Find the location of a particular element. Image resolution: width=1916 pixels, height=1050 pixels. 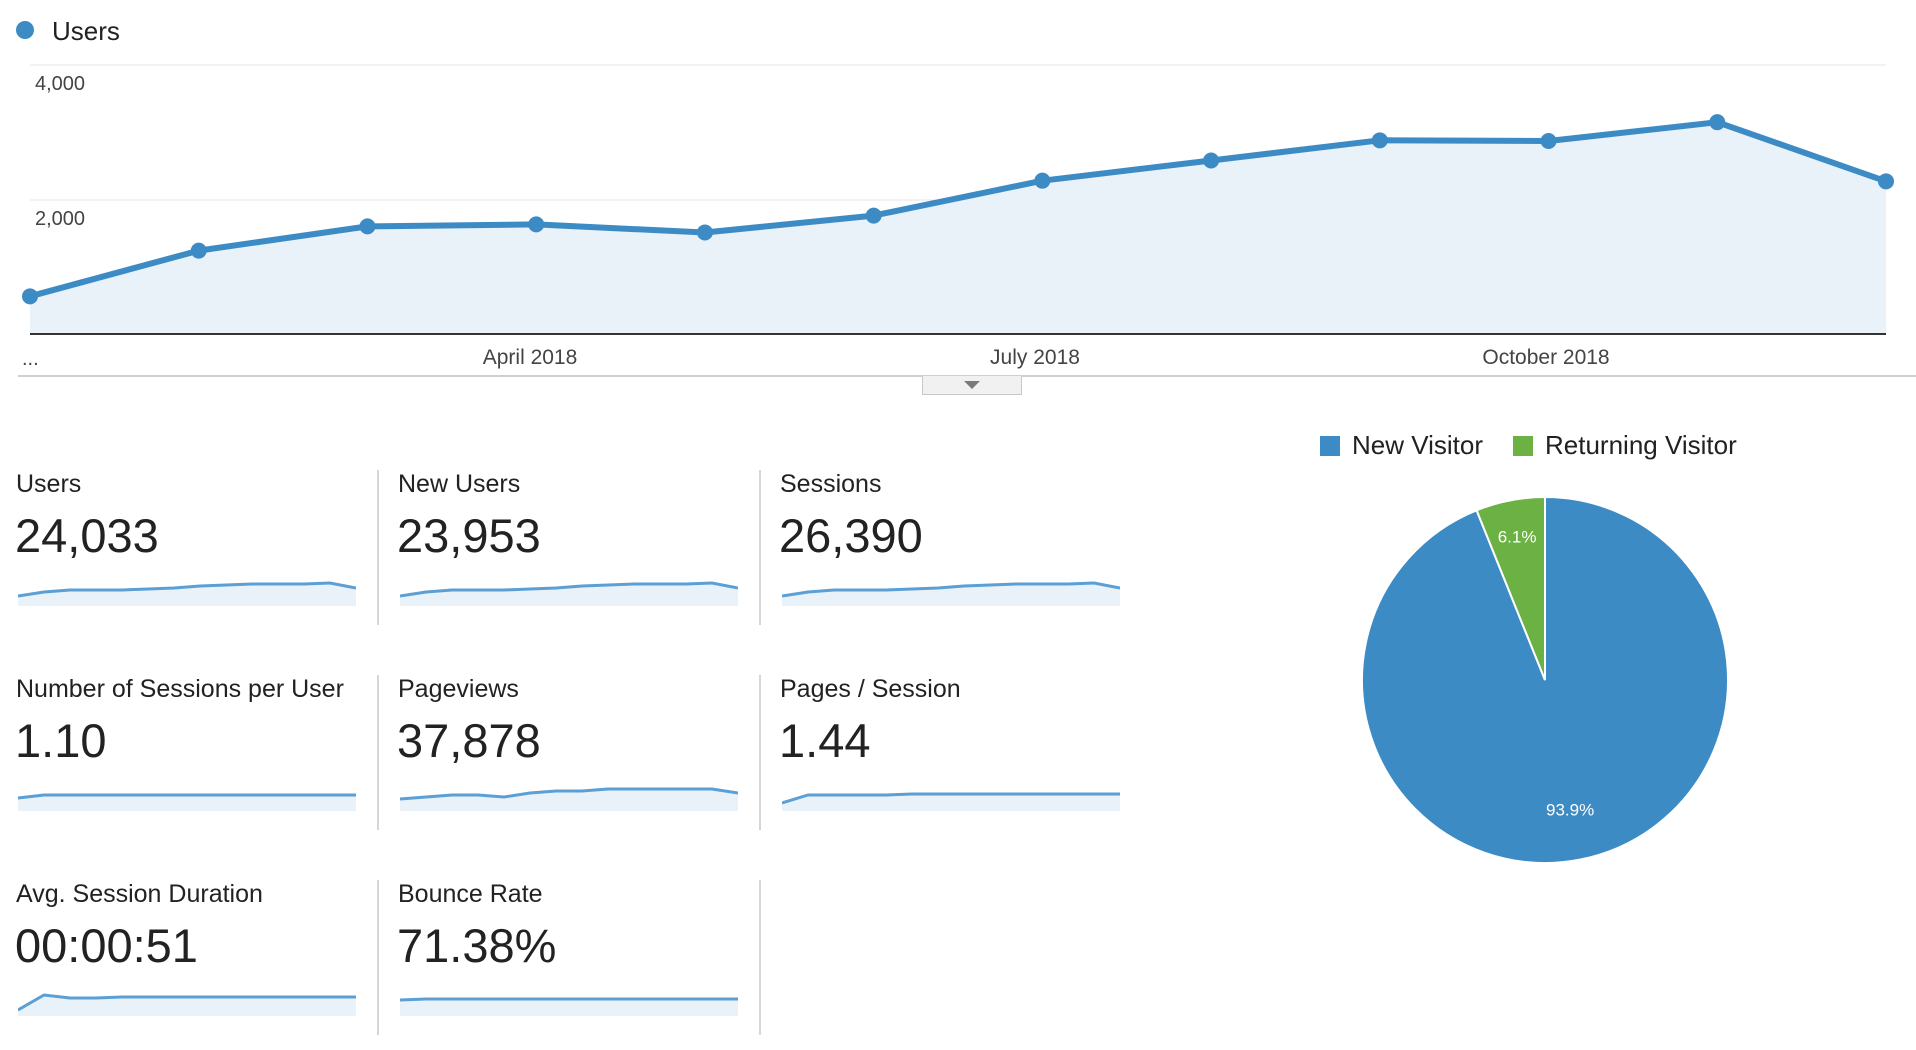

metric-card-number-of-sessions-per-user: Number of Sessions per User 1.10 is located at coordinates (191, 752).